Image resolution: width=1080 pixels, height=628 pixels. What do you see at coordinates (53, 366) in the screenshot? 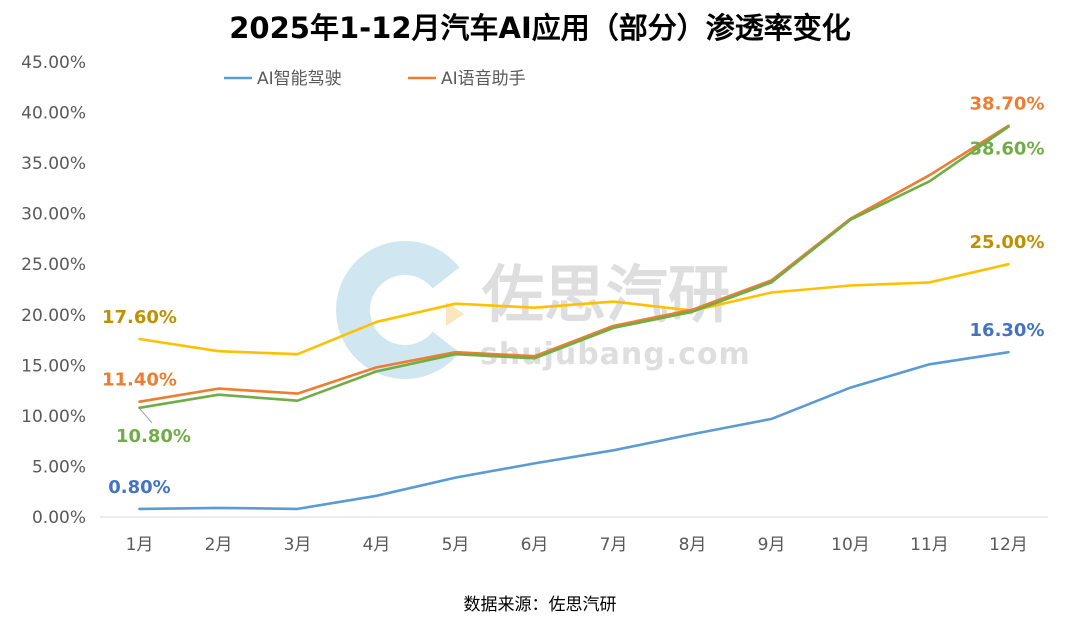
I see `y-tick-label: 15.00%` at bounding box center [53, 366].